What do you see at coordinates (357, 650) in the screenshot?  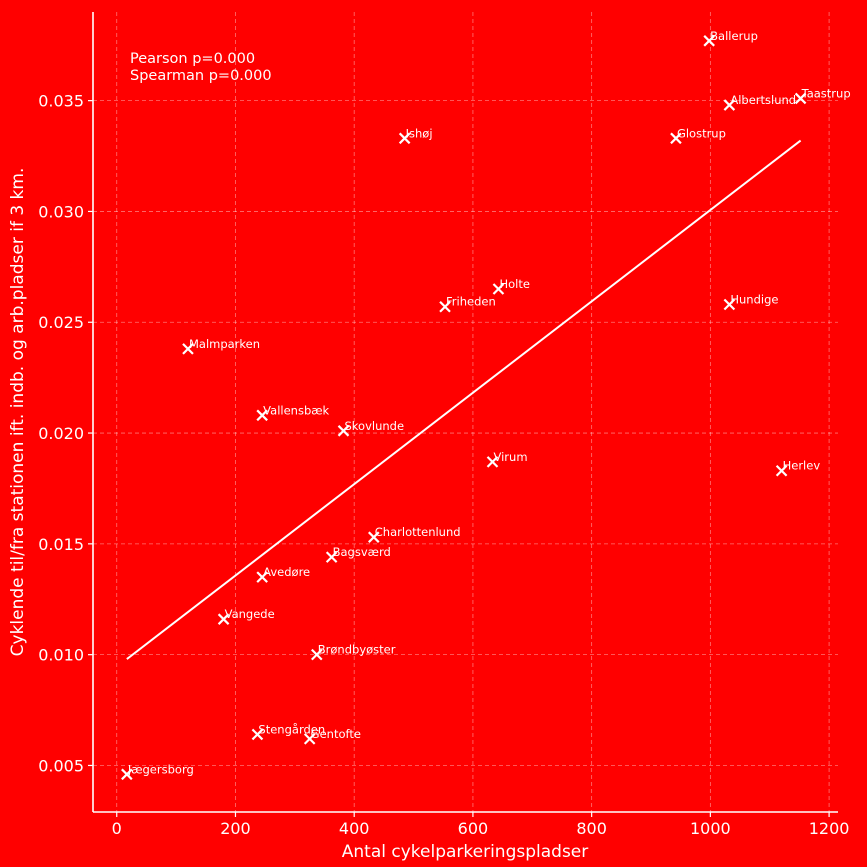 I see `point-label: Brøndbyøster` at bounding box center [357, 650].